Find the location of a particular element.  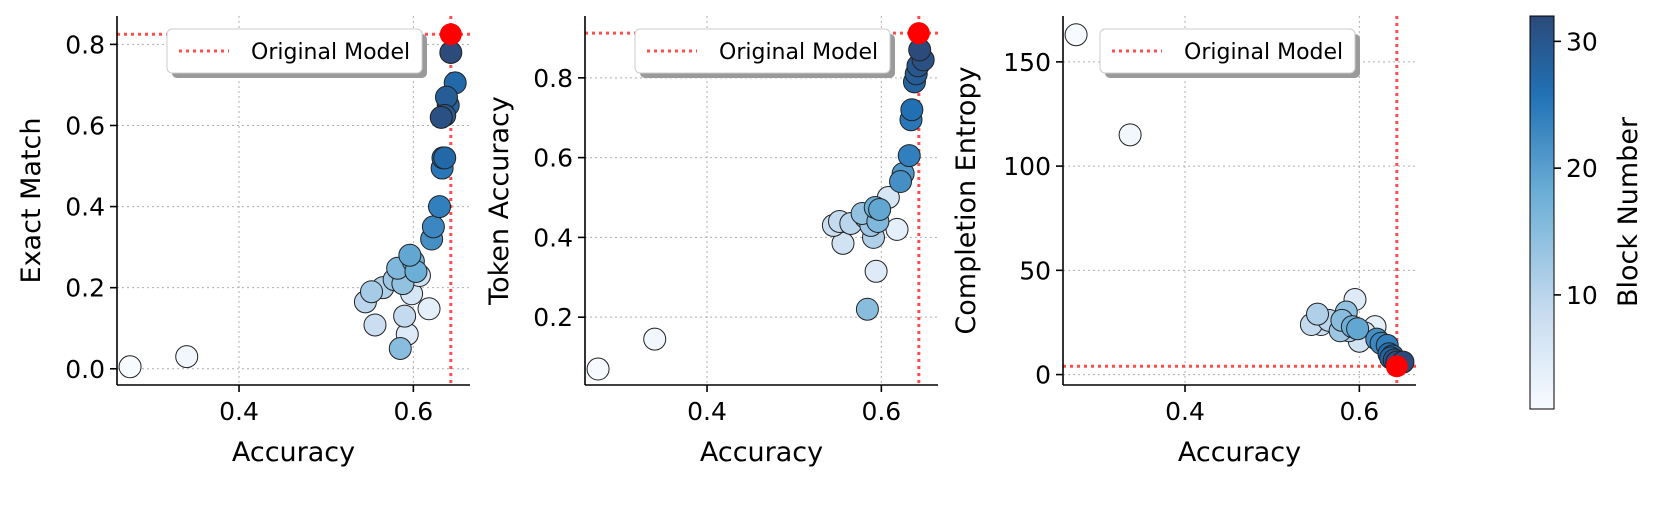

colorbar: 10 20 30 Block Number is located at coordinates (1586, 212).